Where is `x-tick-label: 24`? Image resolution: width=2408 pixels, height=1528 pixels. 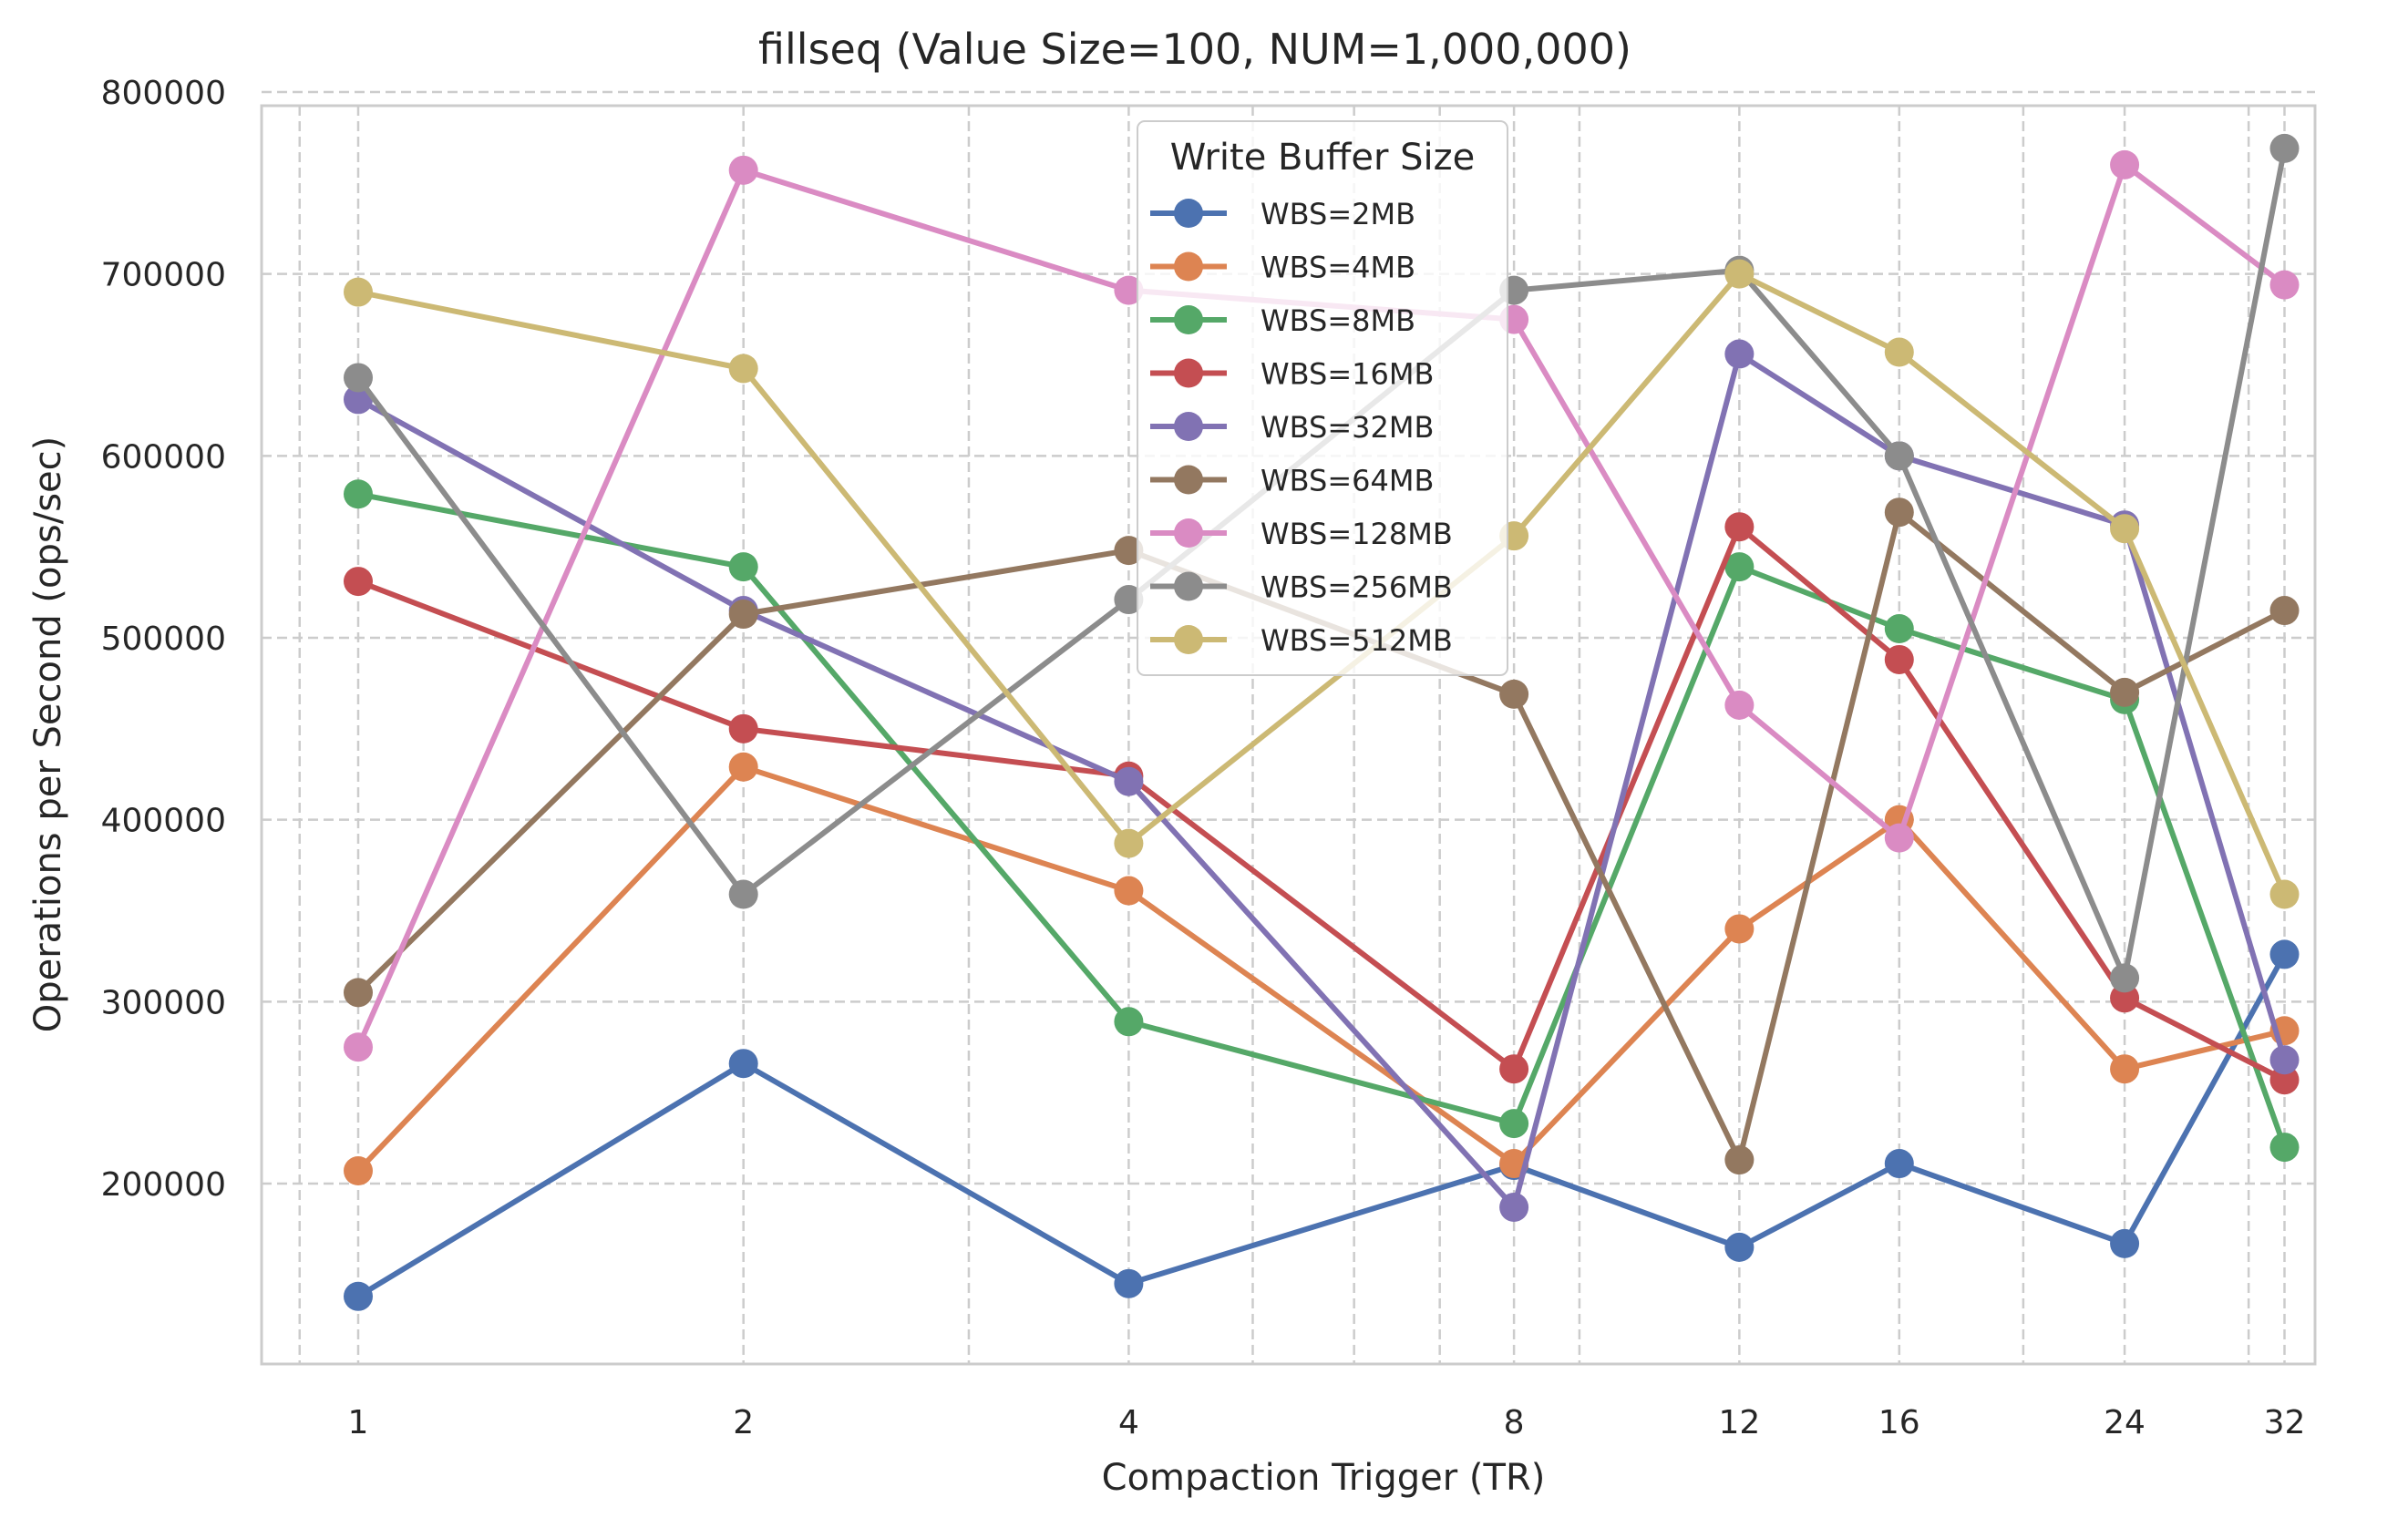 x-tick-label: 24 is located at coordinates (2125, 1422).